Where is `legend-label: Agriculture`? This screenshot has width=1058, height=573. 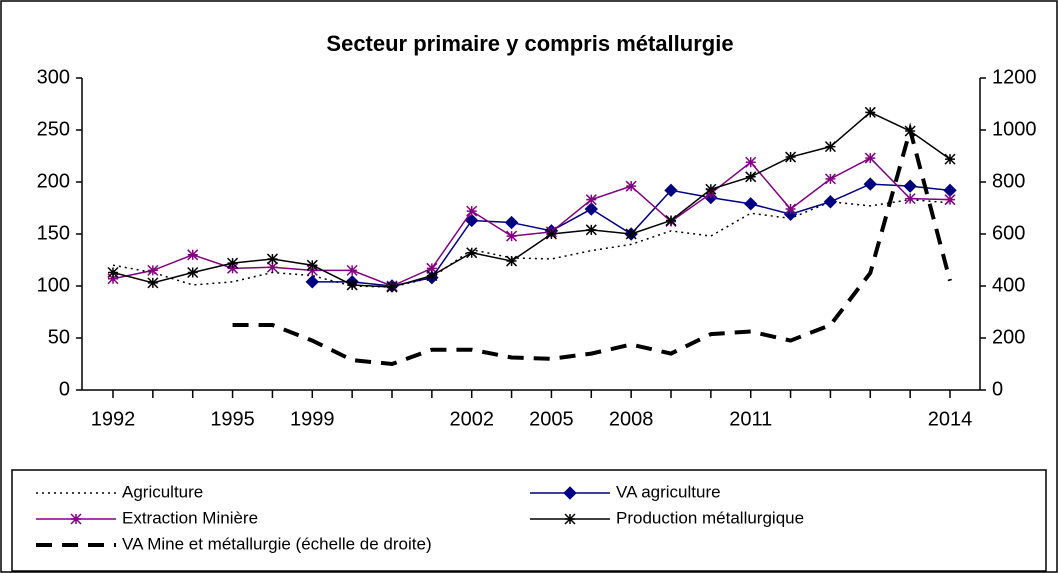
legend-label: Agriculture is located at coordinates (162, 491).